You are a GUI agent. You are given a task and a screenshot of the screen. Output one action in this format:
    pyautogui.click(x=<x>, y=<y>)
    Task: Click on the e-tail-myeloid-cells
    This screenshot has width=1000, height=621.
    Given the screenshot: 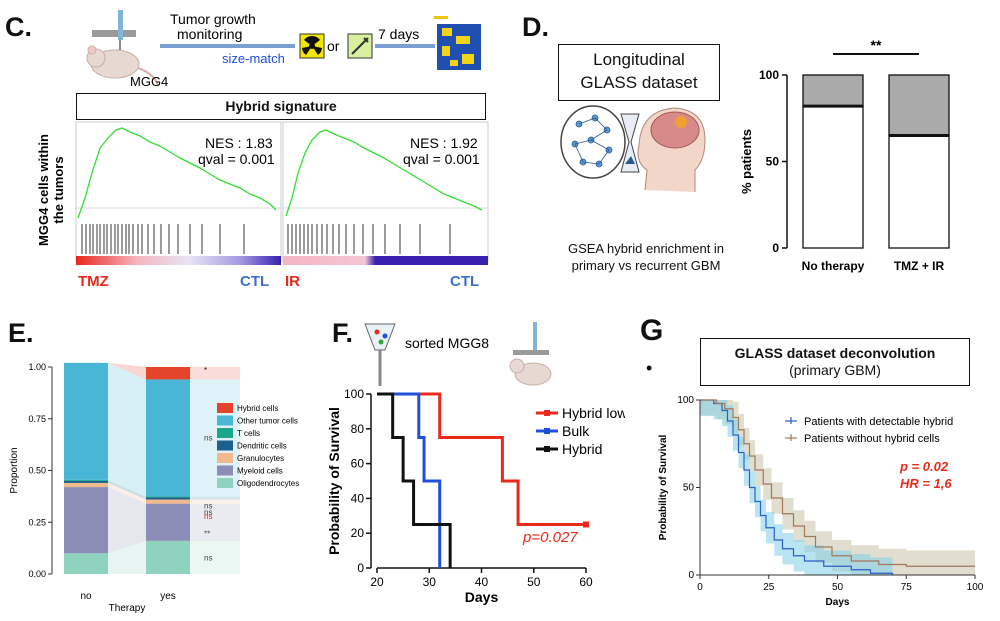 What is the action you would take?
    pyautogui.click(x=215, y=522)
    